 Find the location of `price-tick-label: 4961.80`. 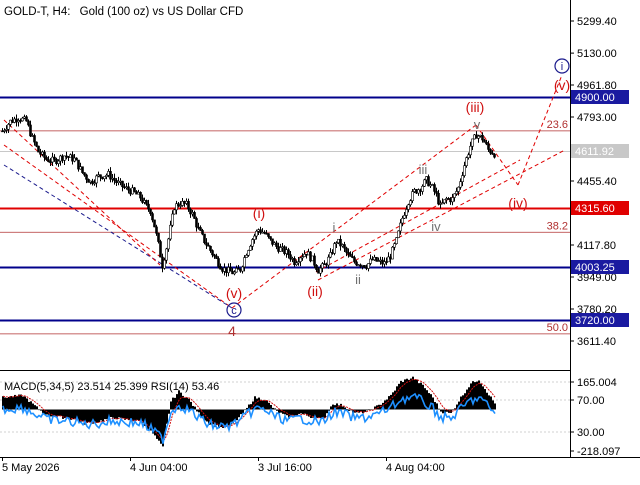

price-tick-label: 4961.80 is located at coordinates (597, 86).